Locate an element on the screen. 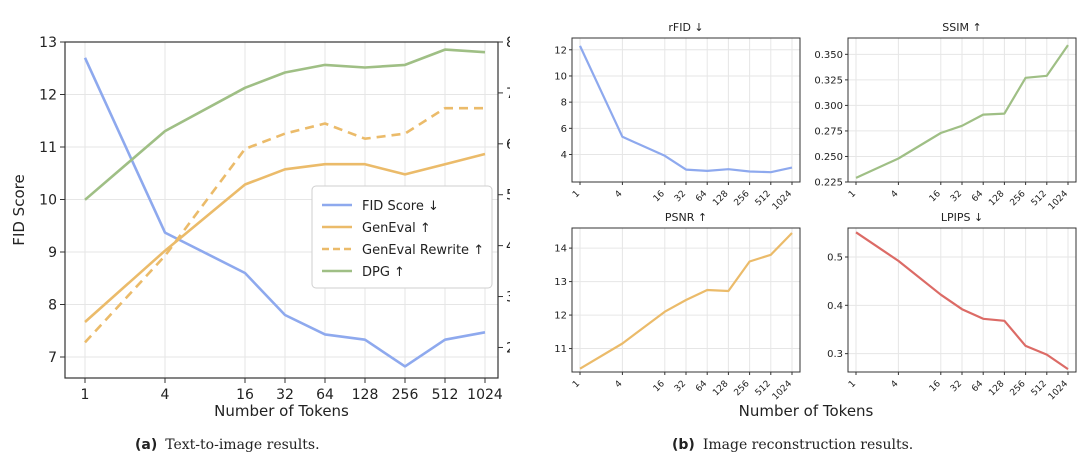 The image size is (1080, 469). panel-title: LPIPS ↓ is located at coordinates (962, 217).